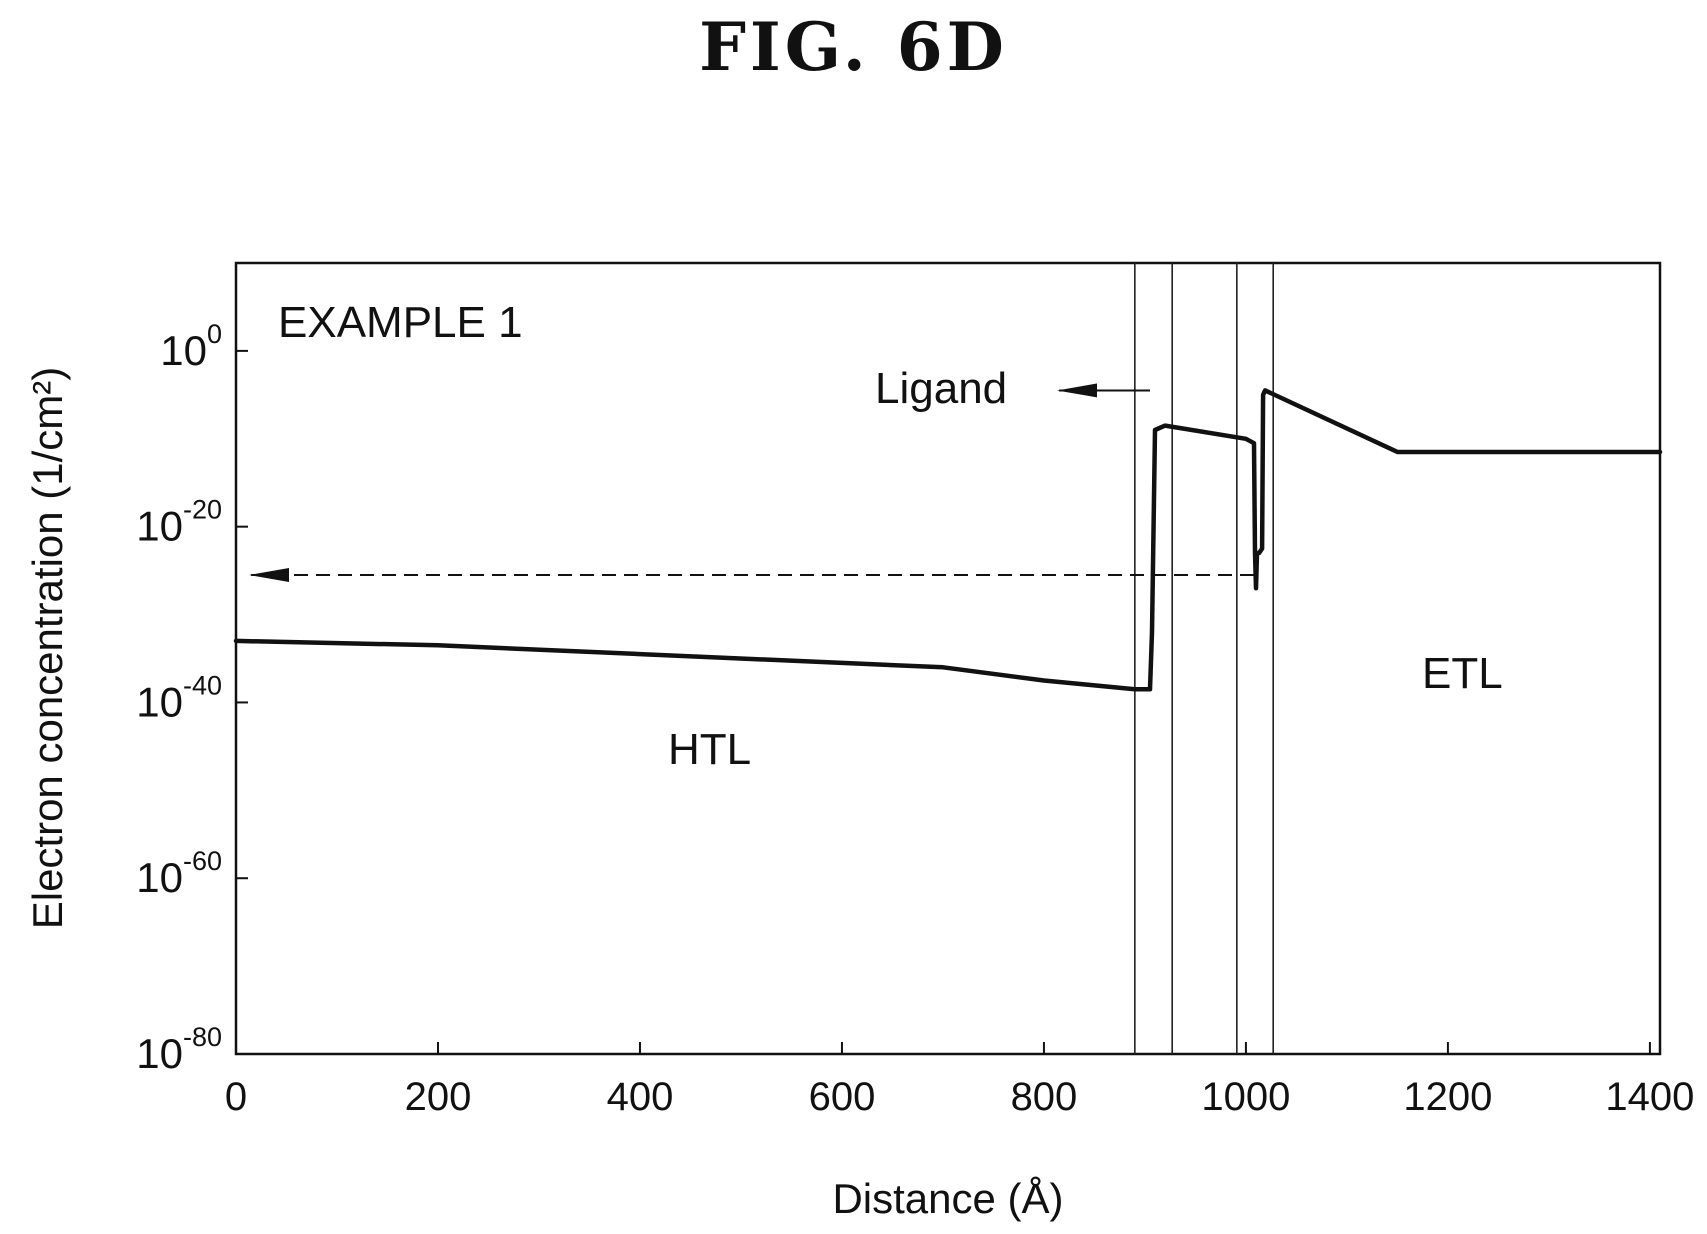 The height and width of the screenshot is (1234, 1707). What do you see at coordinates (179, 1049) in the screenshot?
I see `y-tick-label--80: 10-80` at bounding box center [179, 1049].